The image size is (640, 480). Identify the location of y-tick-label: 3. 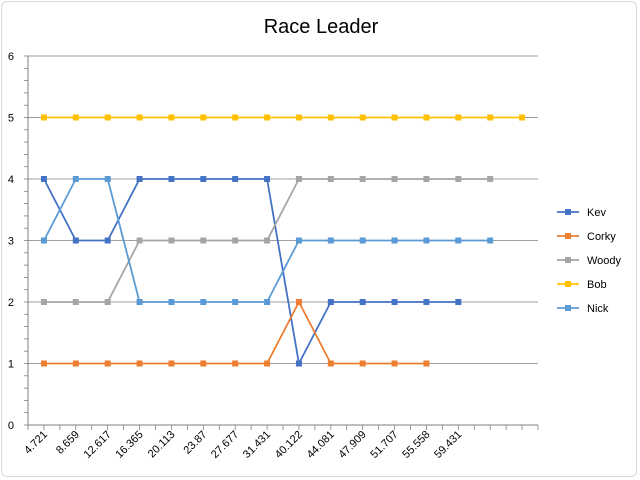
(11, 242).